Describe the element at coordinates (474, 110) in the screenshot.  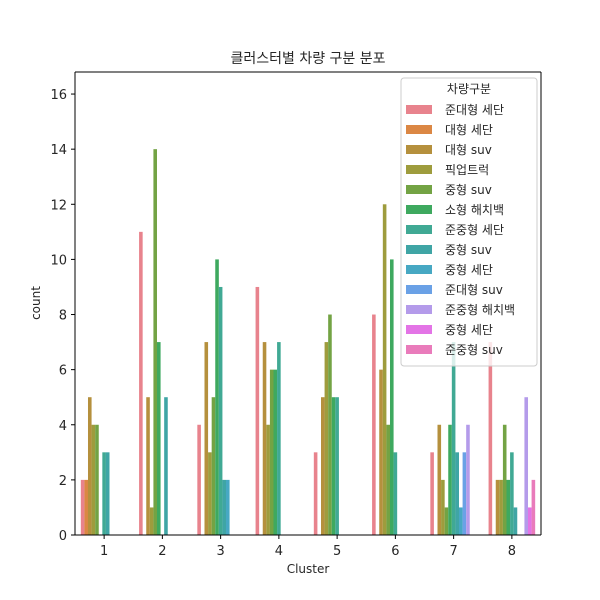
I see `legend-label: 준대형 세단` at that location.